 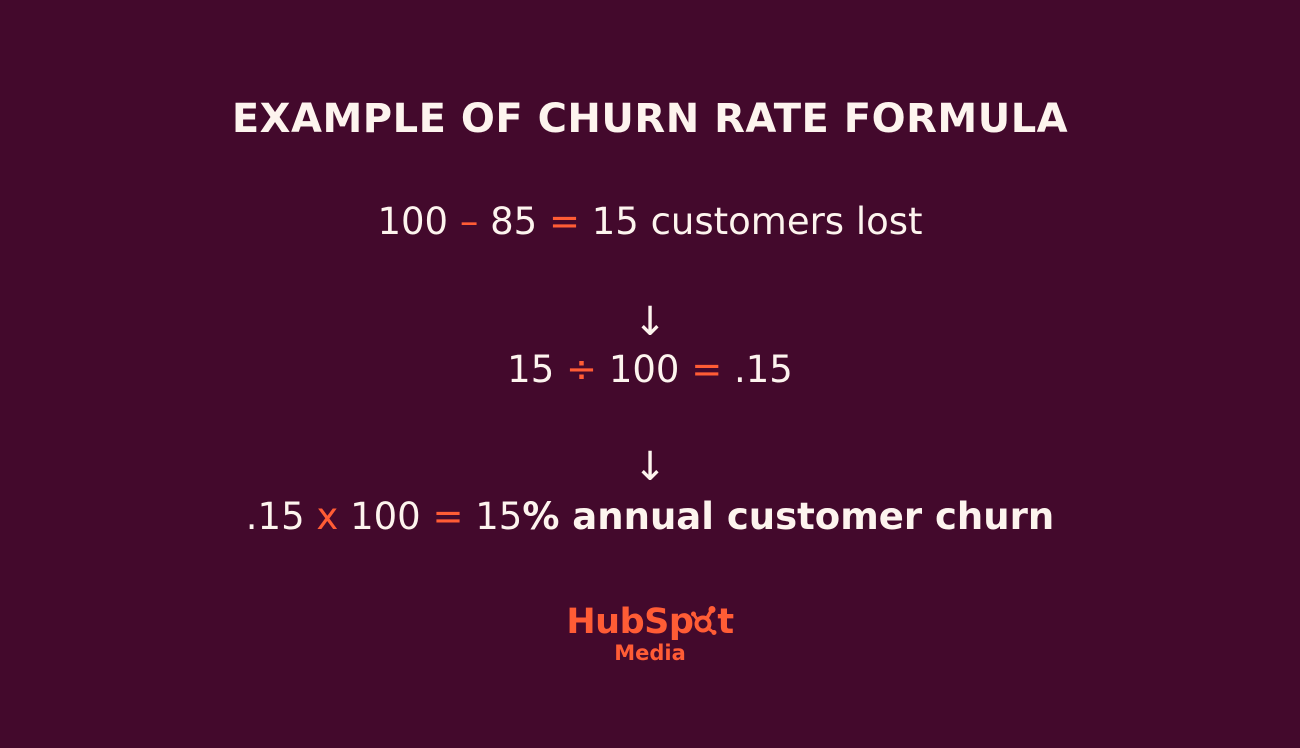 I want to click on logo-brand-pre: HubSp, so click(x=630, y=622).